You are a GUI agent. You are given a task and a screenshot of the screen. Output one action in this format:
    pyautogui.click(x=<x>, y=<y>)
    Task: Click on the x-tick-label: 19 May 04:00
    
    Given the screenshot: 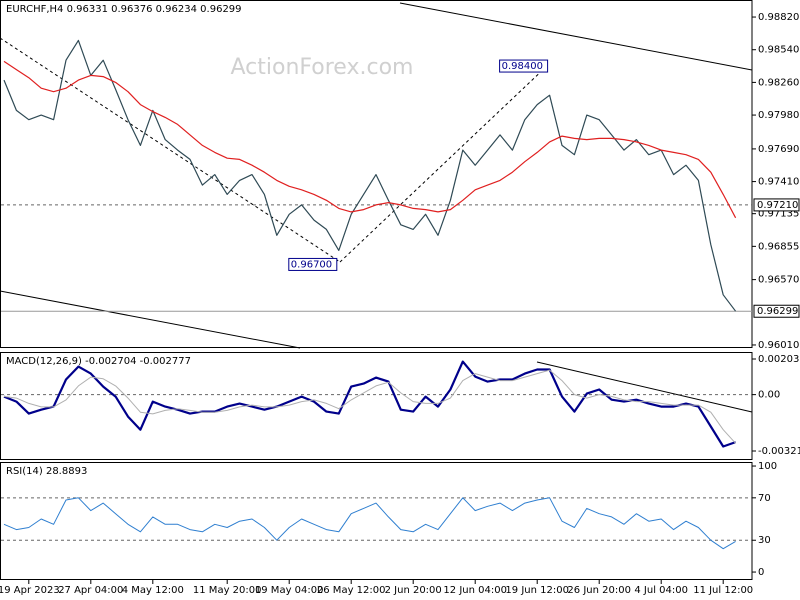 What is the action you would take?
    pyautogui.click(x=289, y=590)
    